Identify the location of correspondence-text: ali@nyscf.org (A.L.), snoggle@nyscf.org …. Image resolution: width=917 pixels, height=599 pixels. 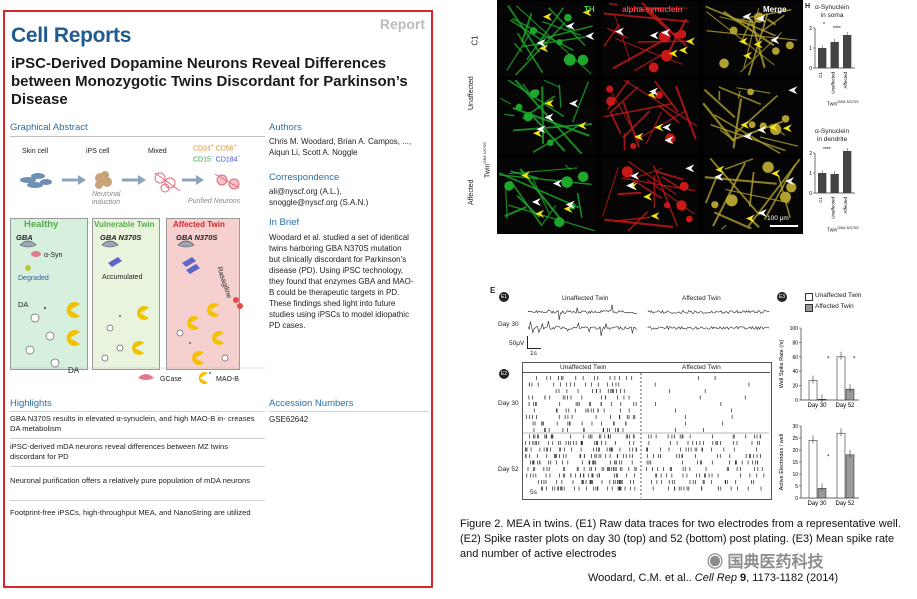
(318, 197).